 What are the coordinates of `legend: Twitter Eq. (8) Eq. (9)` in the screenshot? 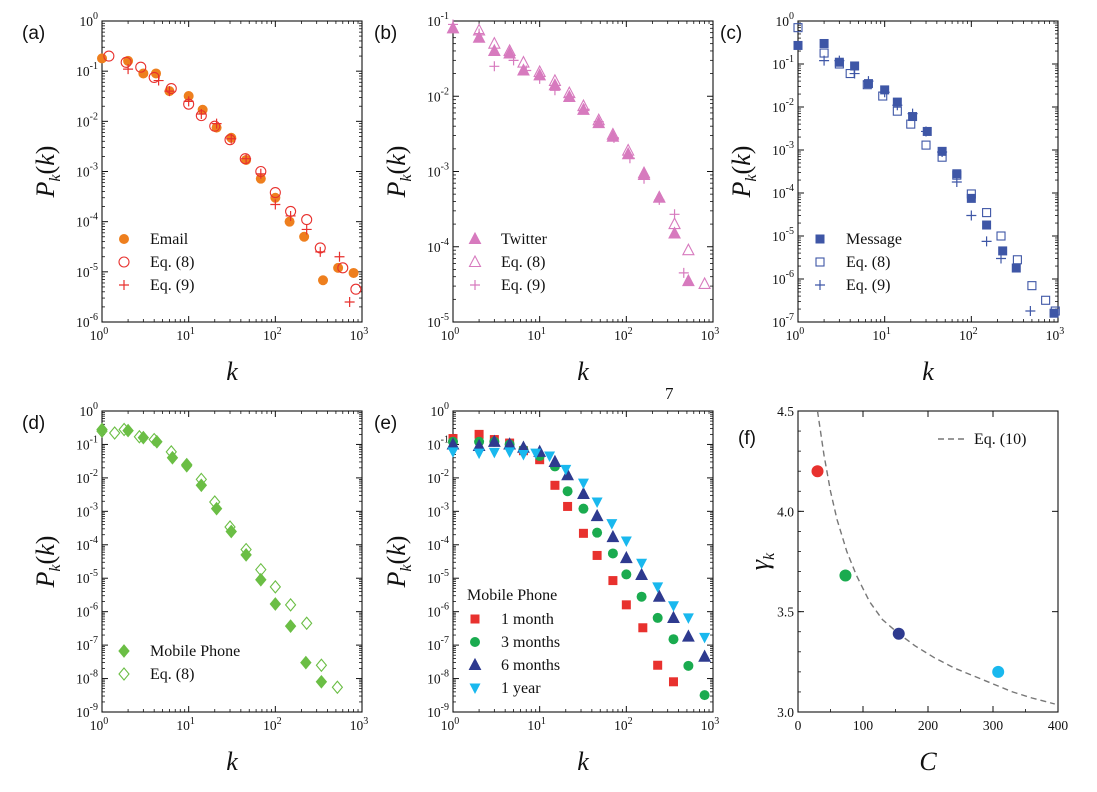 It's located at (508, 262).